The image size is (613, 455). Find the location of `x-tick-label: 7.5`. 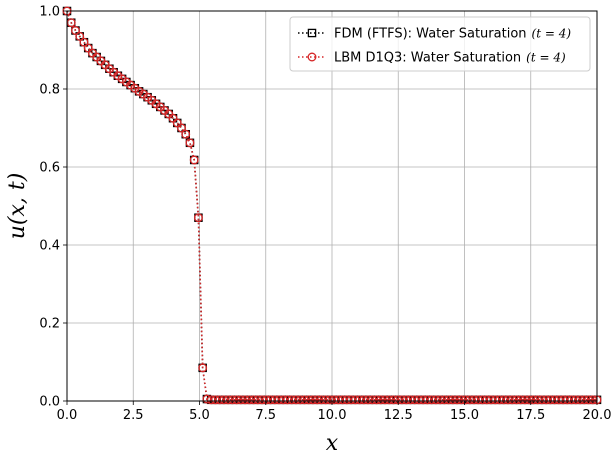

x-tick-label: 7.5 is located at coordinates (265, 415).